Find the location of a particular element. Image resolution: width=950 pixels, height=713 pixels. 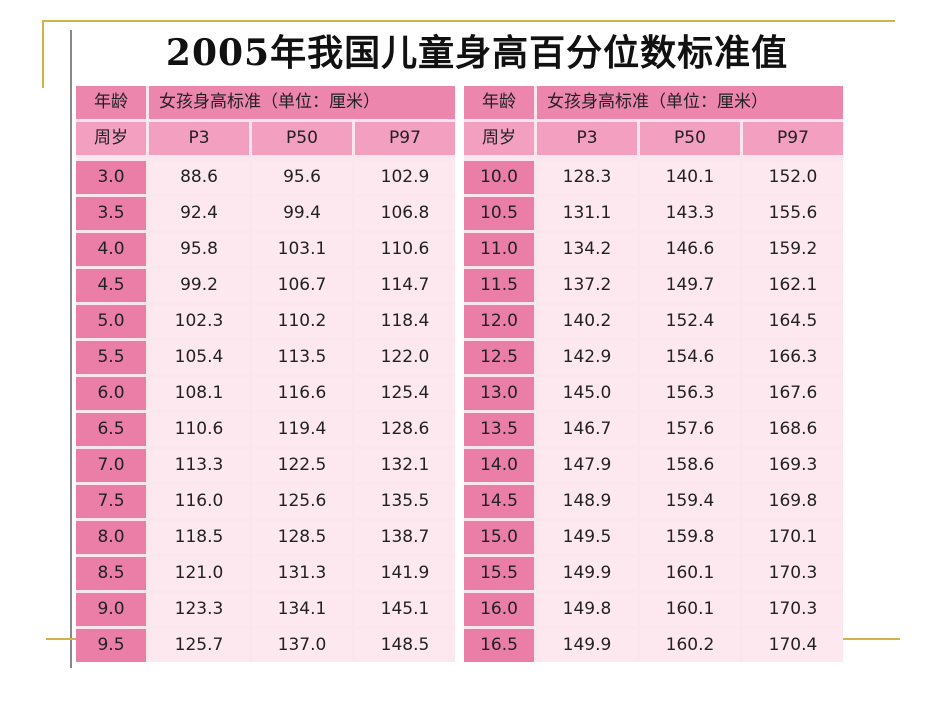

p50-cell: 119.4 is located at coordinates (302, 429).